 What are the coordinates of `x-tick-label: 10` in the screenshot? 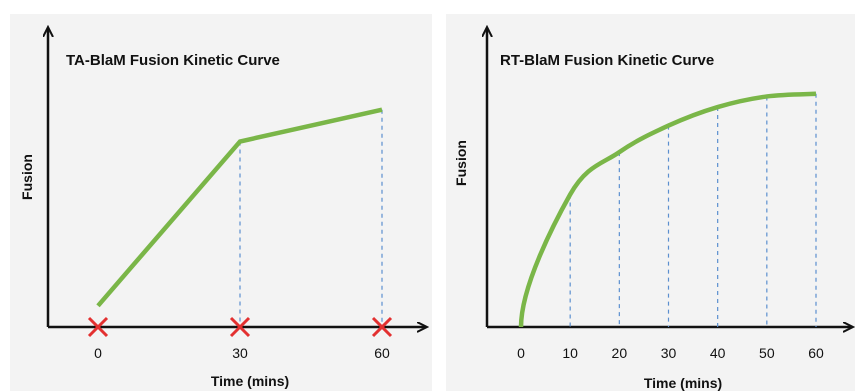 It's located at (570, 353).